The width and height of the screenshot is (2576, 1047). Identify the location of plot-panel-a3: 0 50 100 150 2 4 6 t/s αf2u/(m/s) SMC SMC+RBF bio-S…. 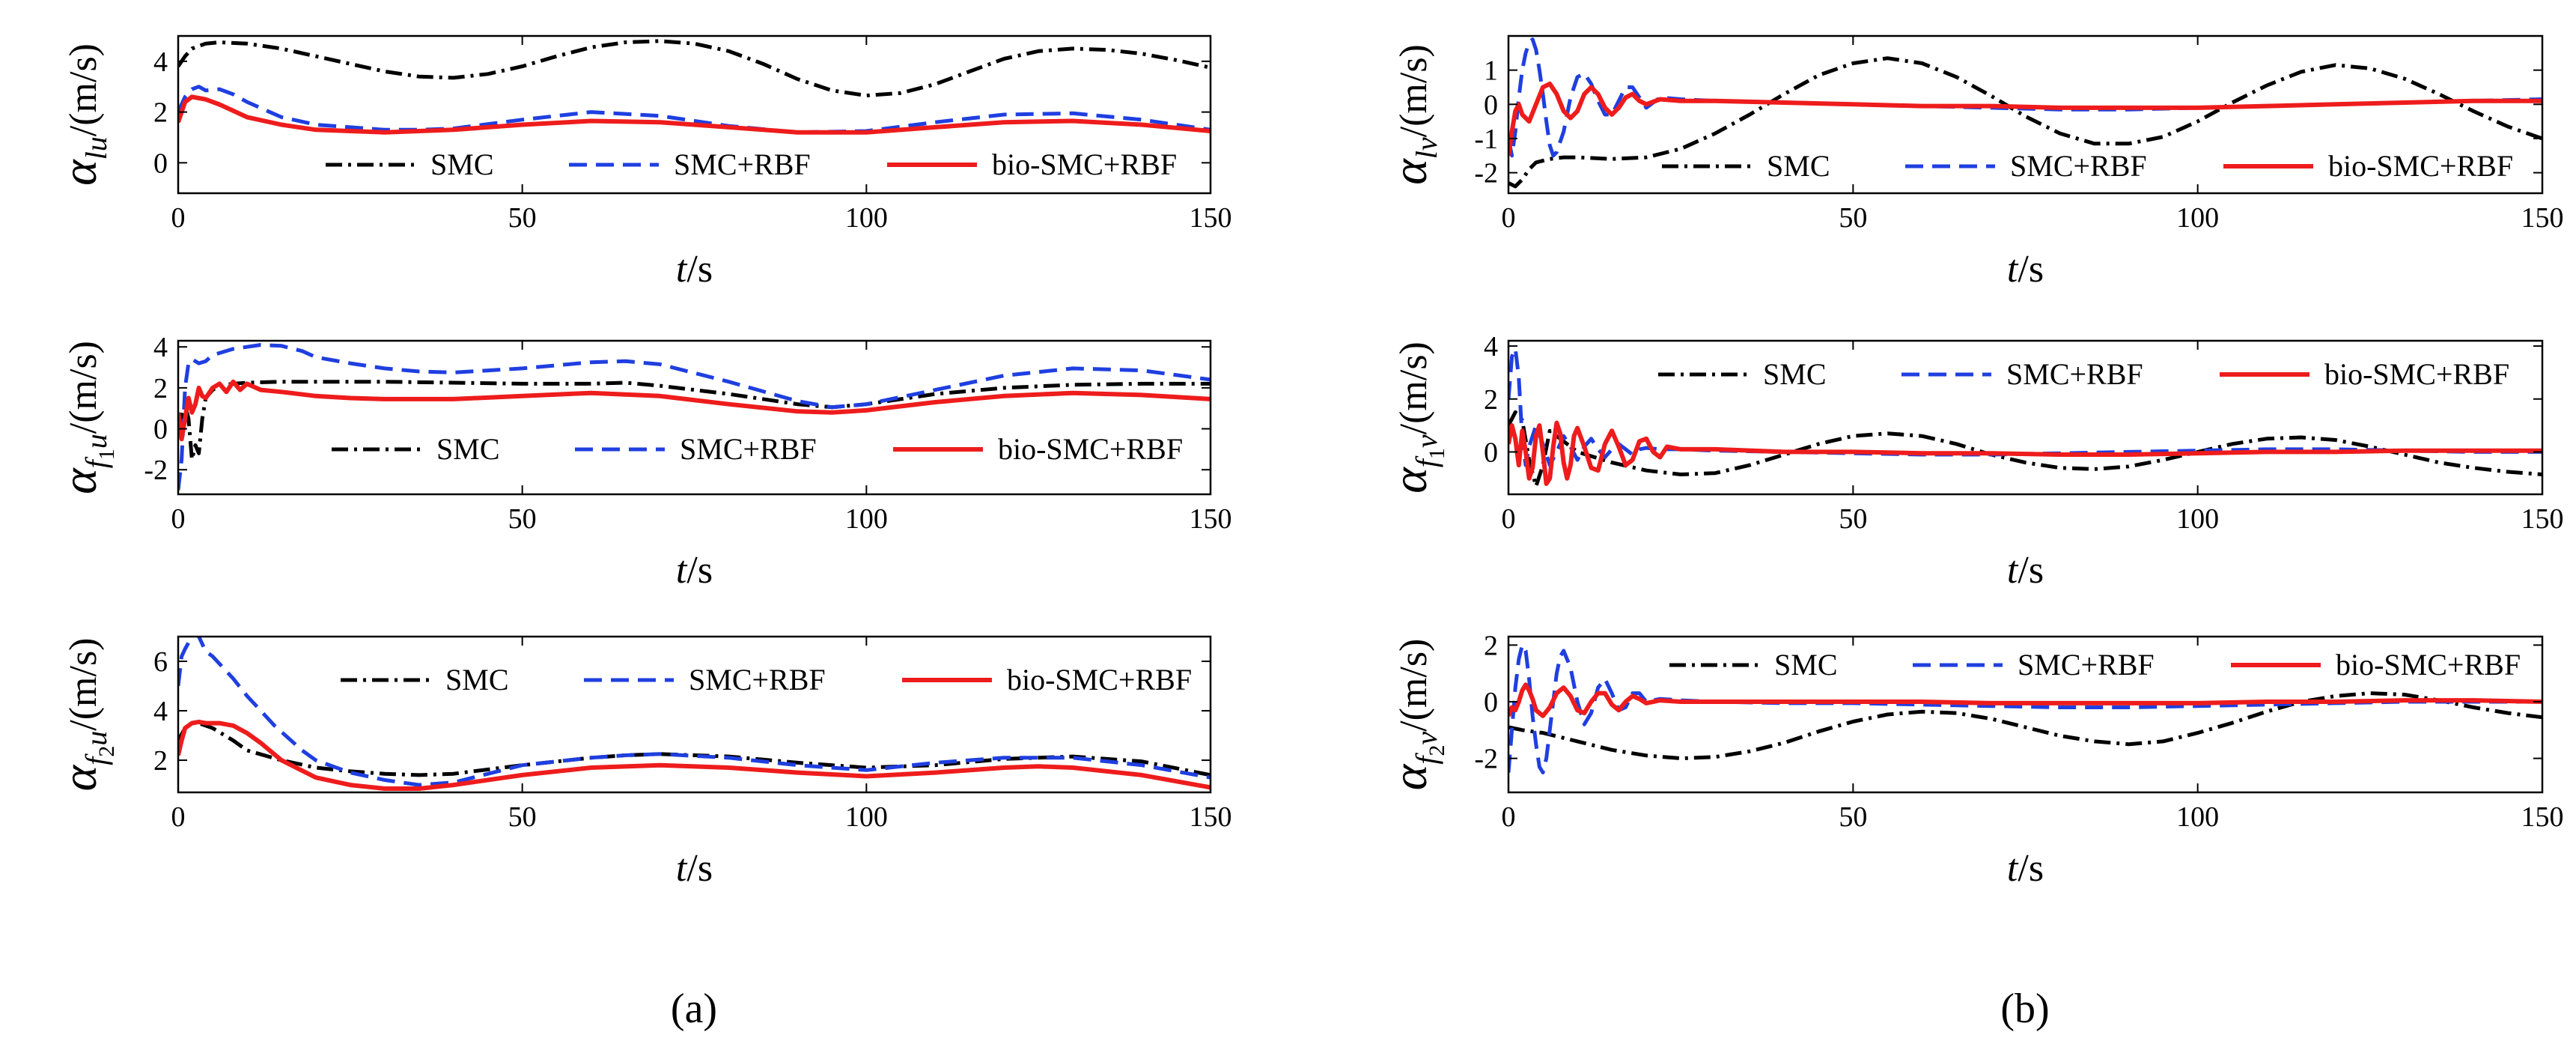
(642, 762).